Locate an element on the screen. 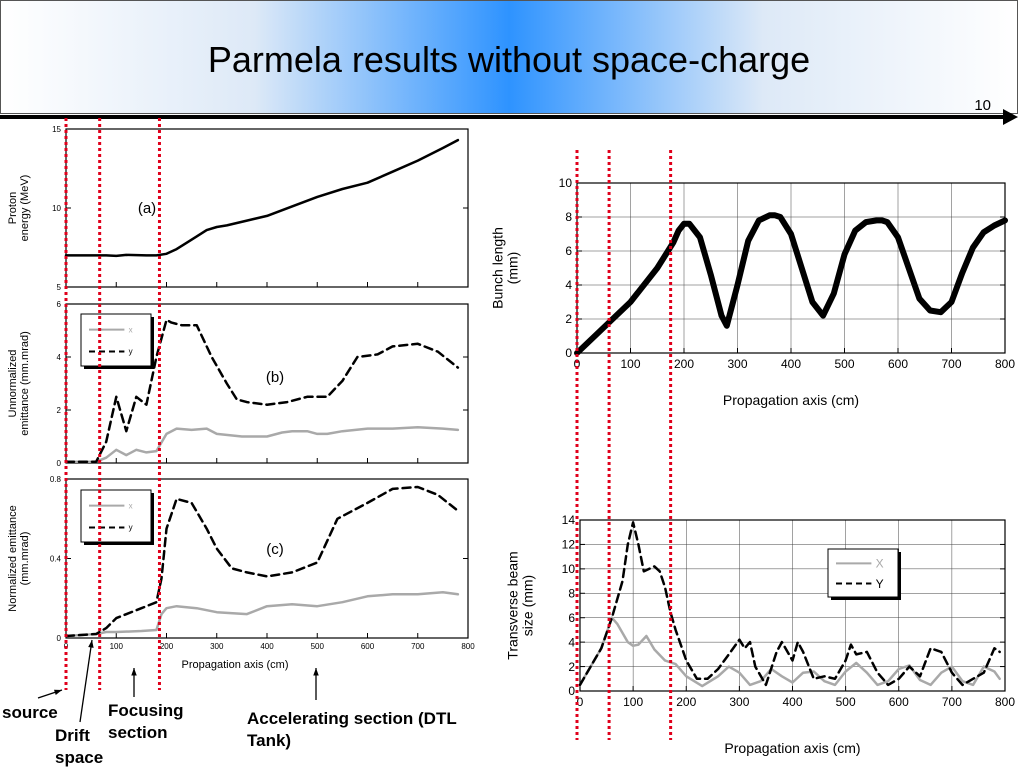  series-Y-line is located at coordinates (789, 604).